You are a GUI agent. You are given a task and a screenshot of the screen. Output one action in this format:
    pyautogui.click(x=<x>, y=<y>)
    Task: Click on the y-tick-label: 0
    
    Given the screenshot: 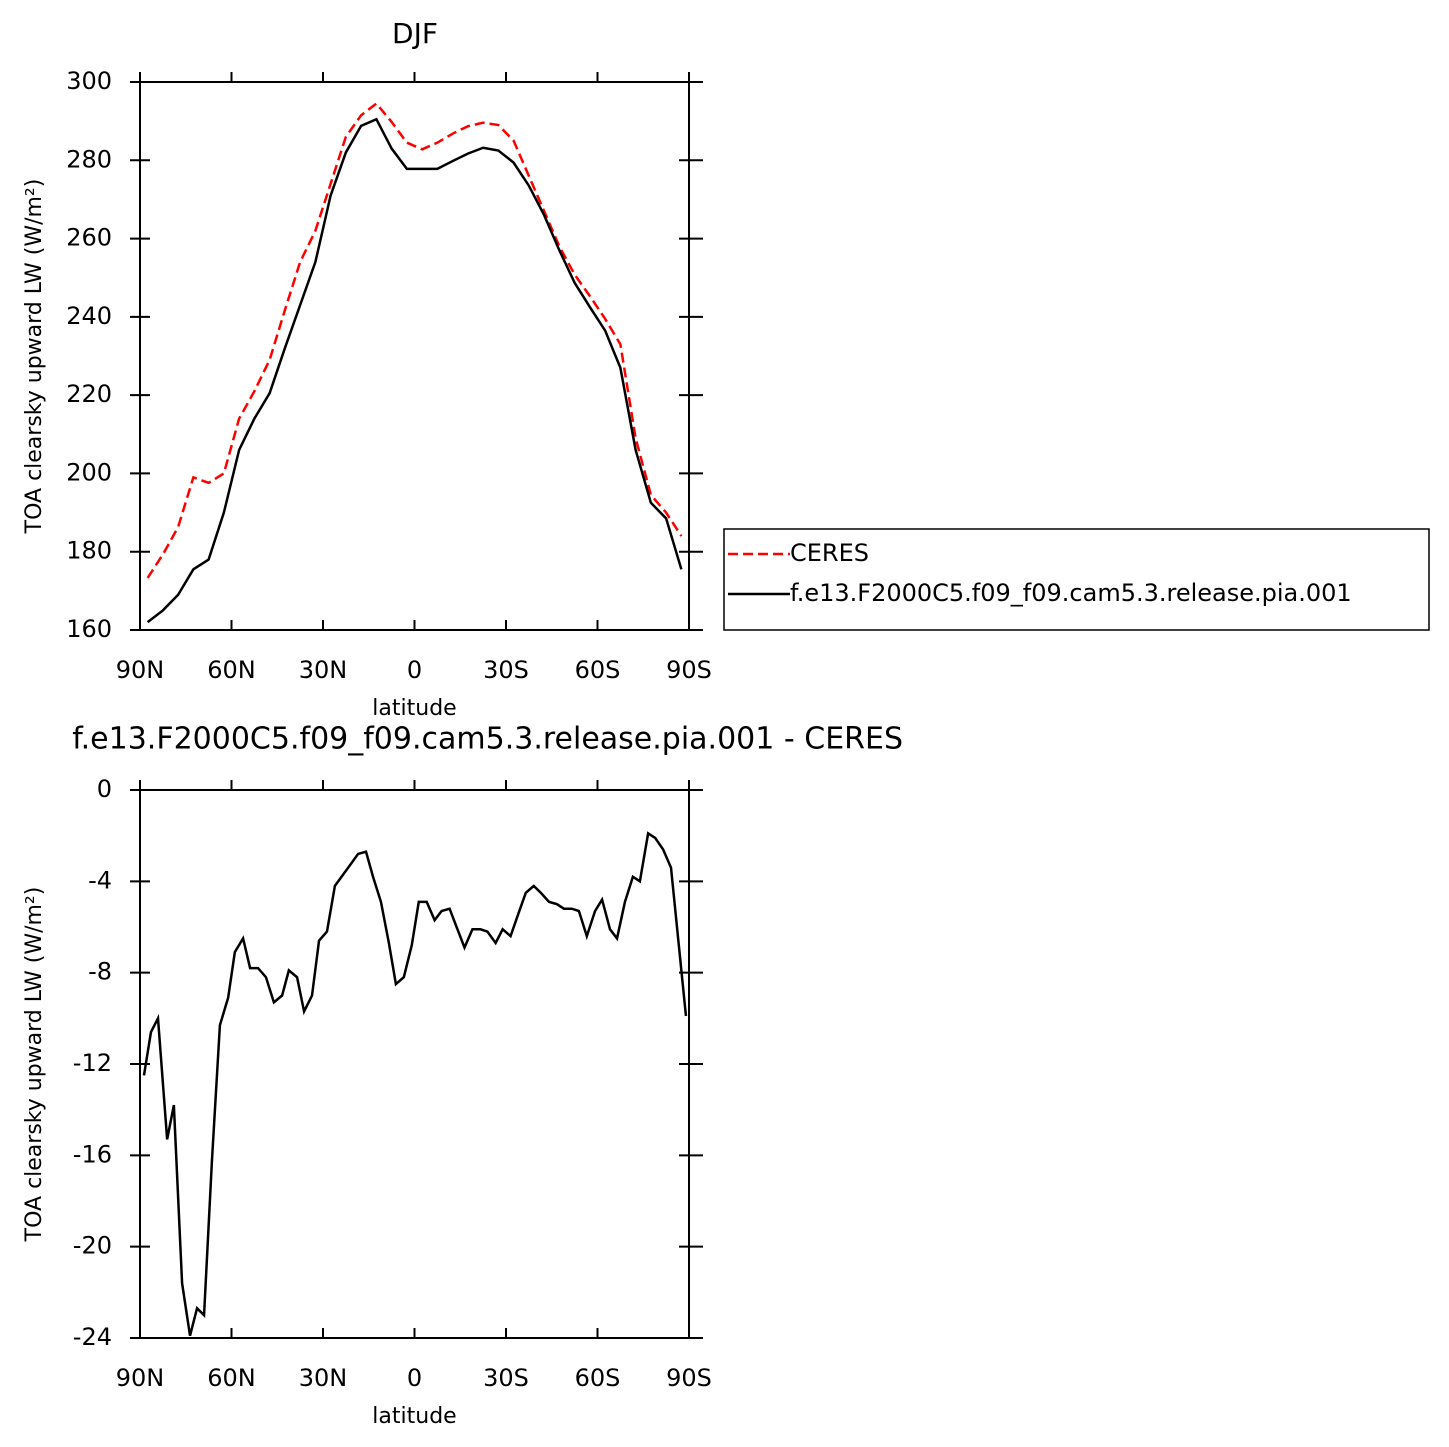 What is the action you would take?
    pyautogui.click(x=104, y=789)
    